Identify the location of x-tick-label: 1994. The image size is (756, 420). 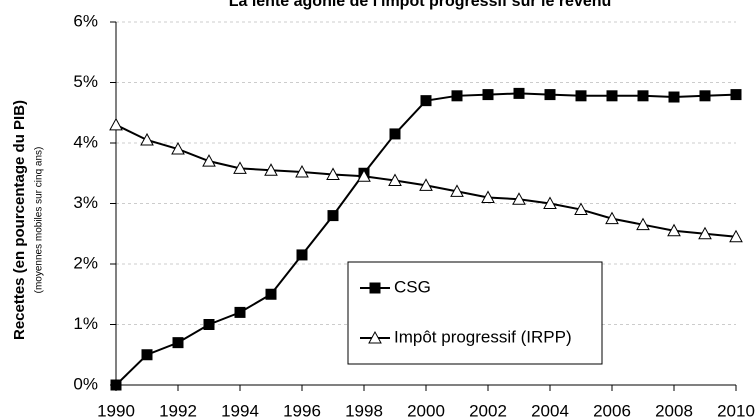
(240, 410).